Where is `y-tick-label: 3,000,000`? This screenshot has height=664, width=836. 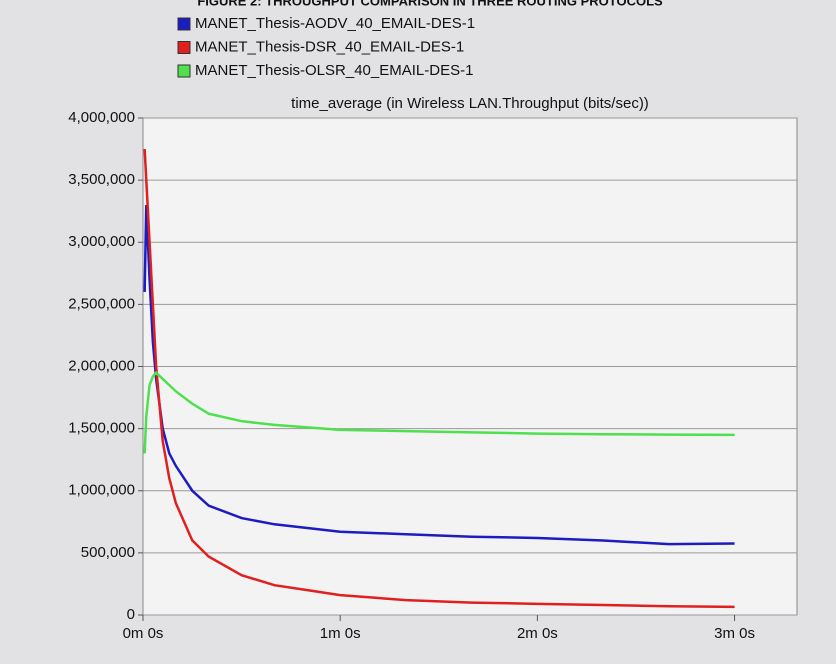
y-tick-label: 3,000,000 is located at coordinates (101, 241).